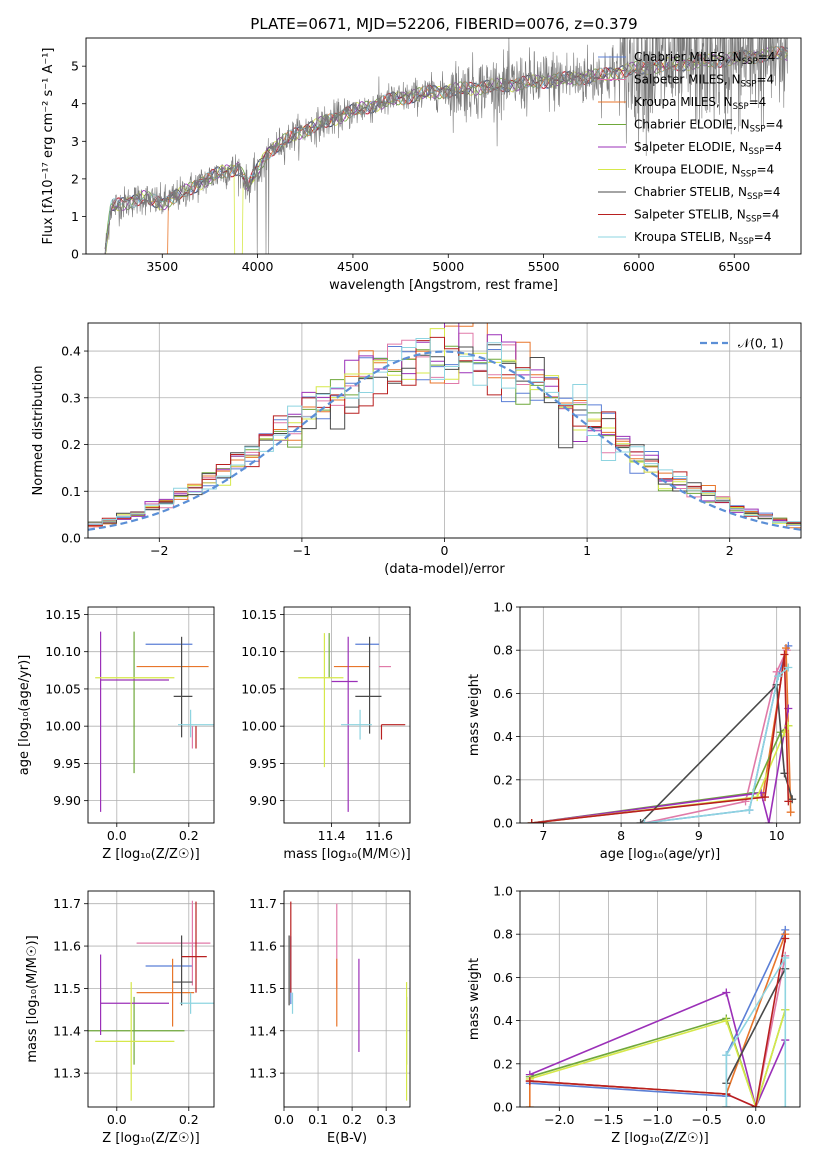 This screenshot has height=1170, width=819. I want to click on y-tick-label: 2, so click(75, 178).